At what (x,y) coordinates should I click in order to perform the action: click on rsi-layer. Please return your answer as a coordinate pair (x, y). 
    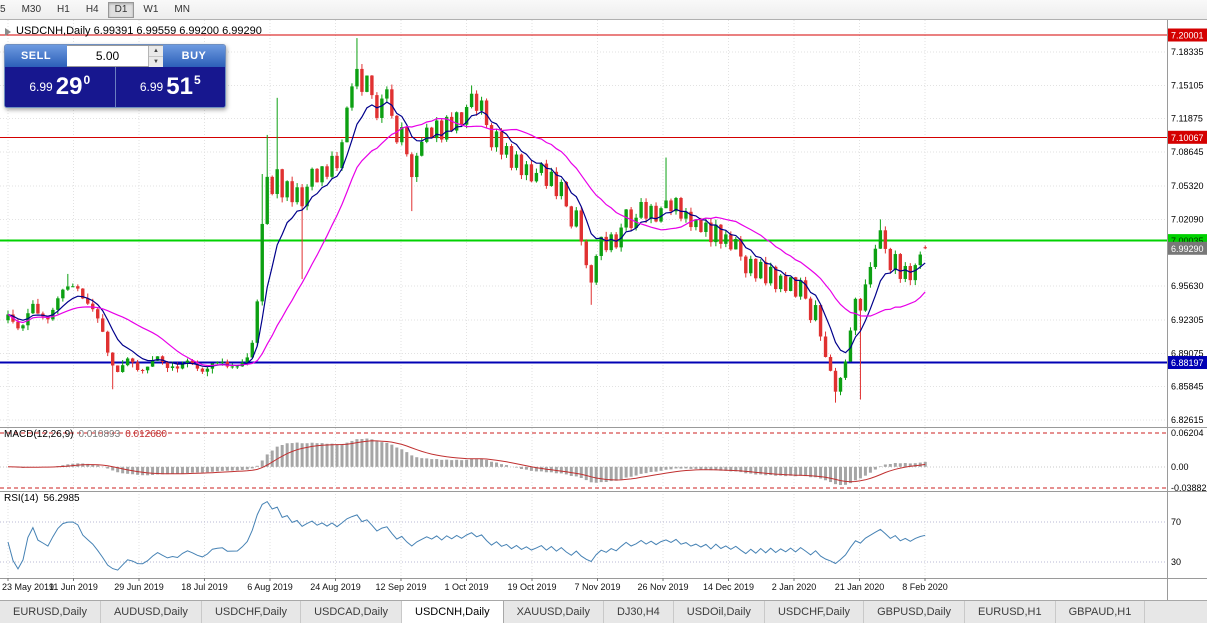
    Looking at the image, I should click on (466, 535).